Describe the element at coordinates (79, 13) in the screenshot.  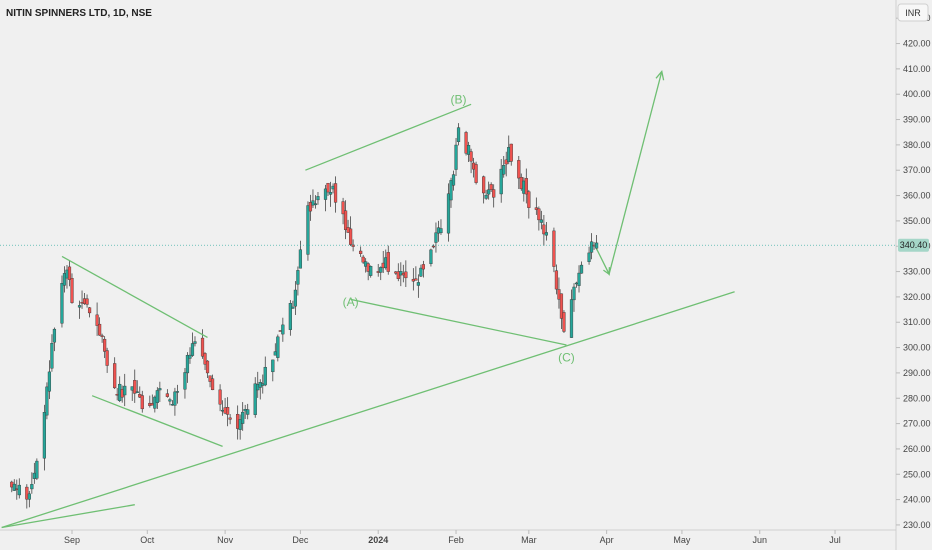
I see `chart-title: NITIN SPINNERS LTD, 1D, NSE` at that location.